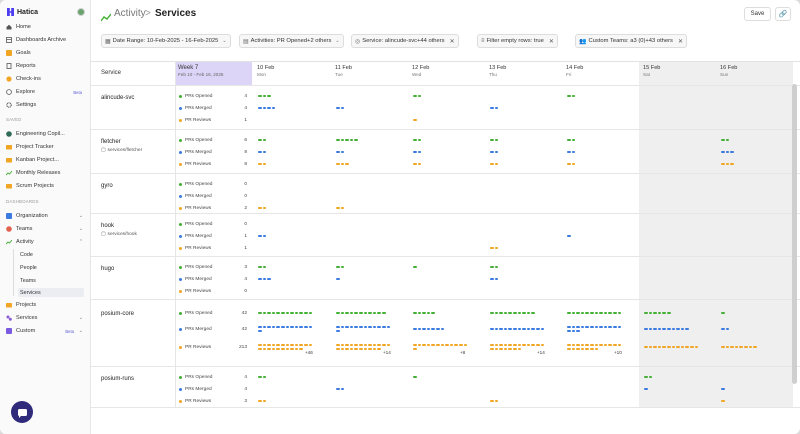 The image size is (800, 434). I want to click on filter-service: ◎ Service: alincude-svc+44 others ✕, so click(405, 41).